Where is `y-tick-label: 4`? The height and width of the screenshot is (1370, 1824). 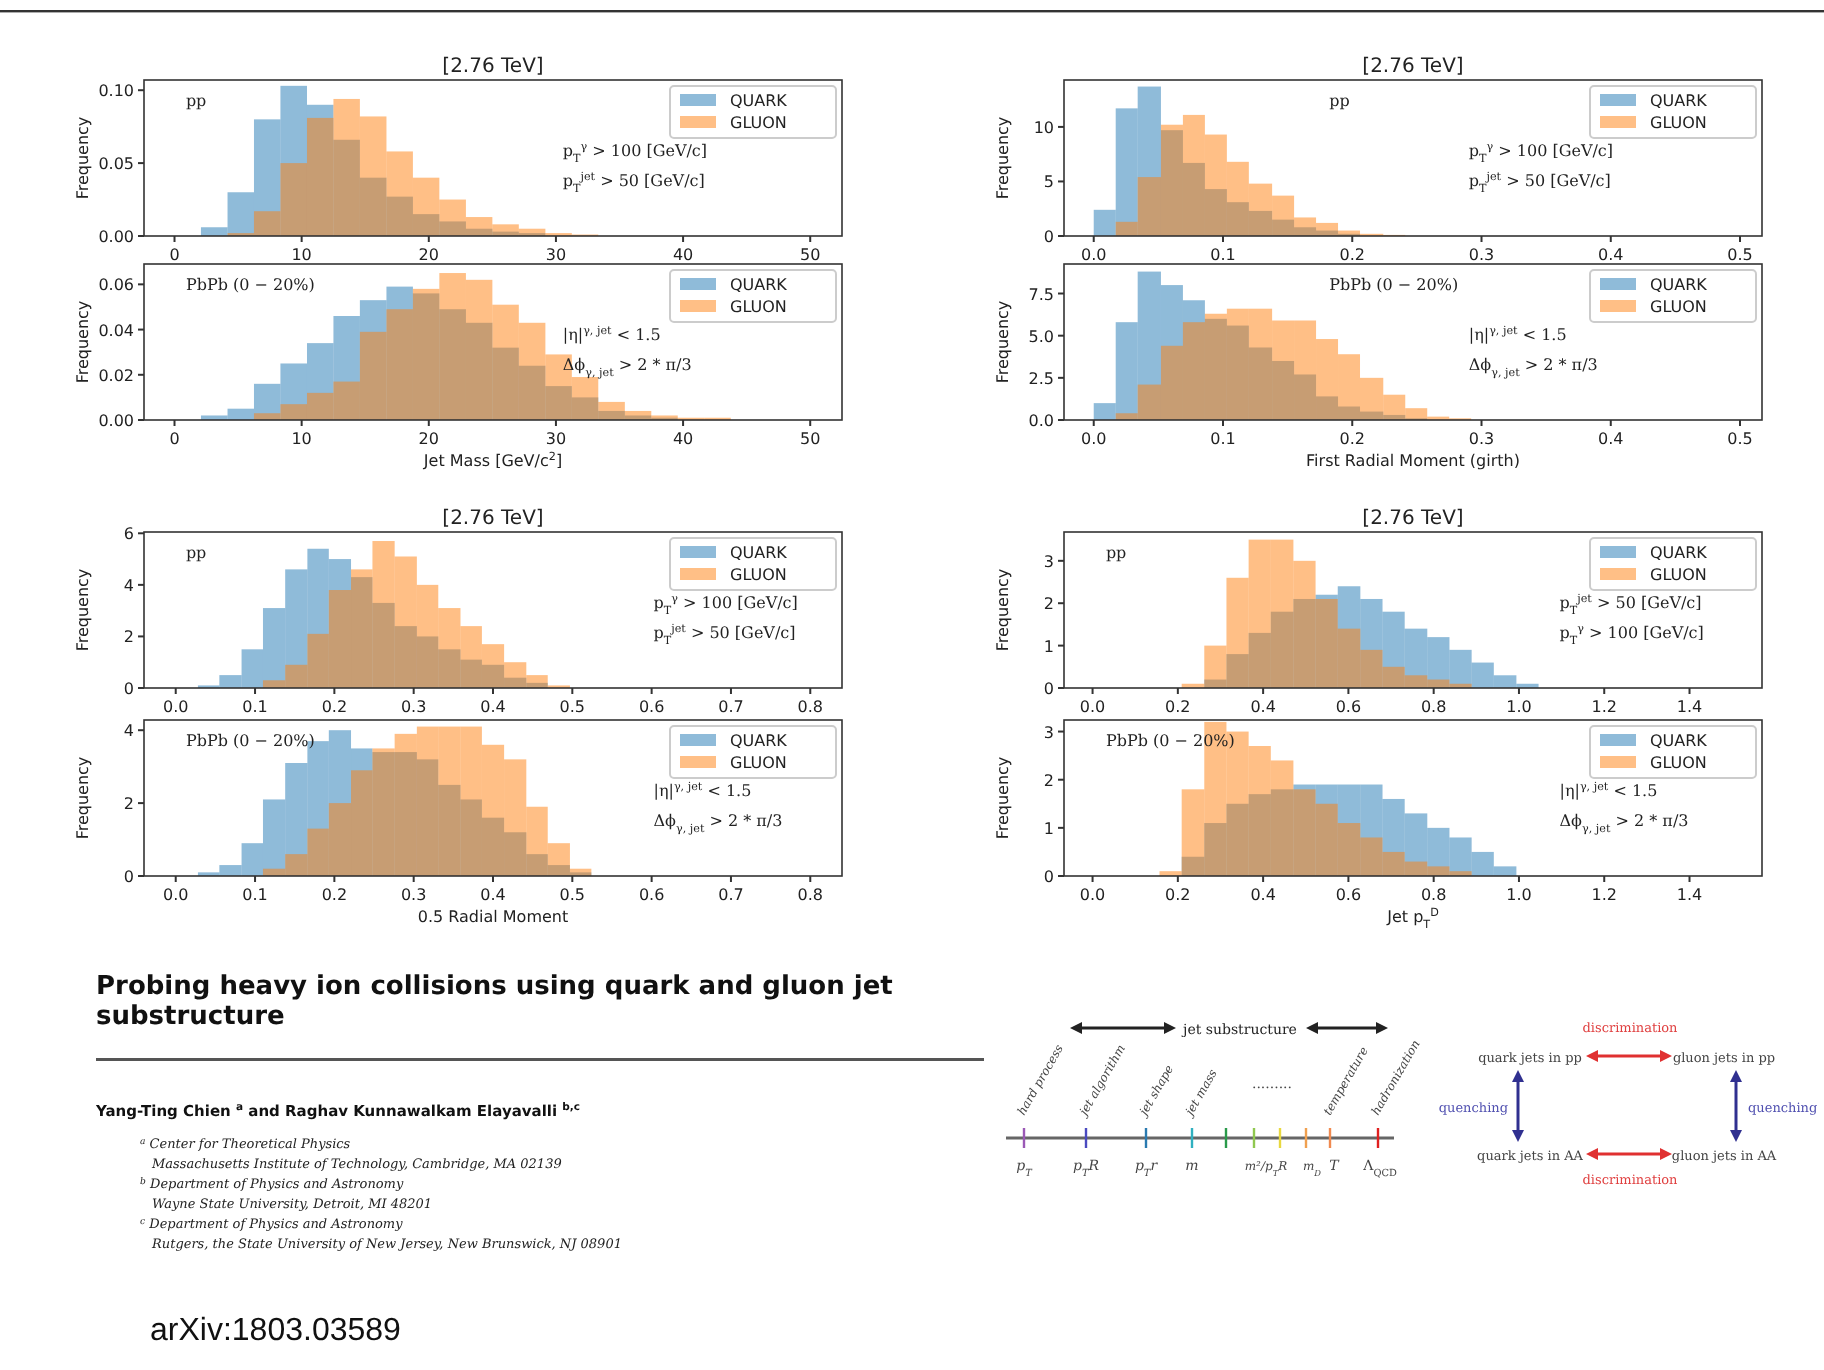
y-tick-label: 4 is located at coordinates (128, 731).